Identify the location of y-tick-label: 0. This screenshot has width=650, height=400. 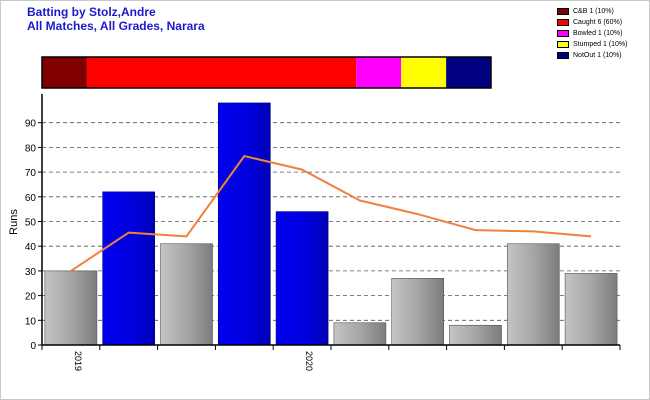
(33, 346).